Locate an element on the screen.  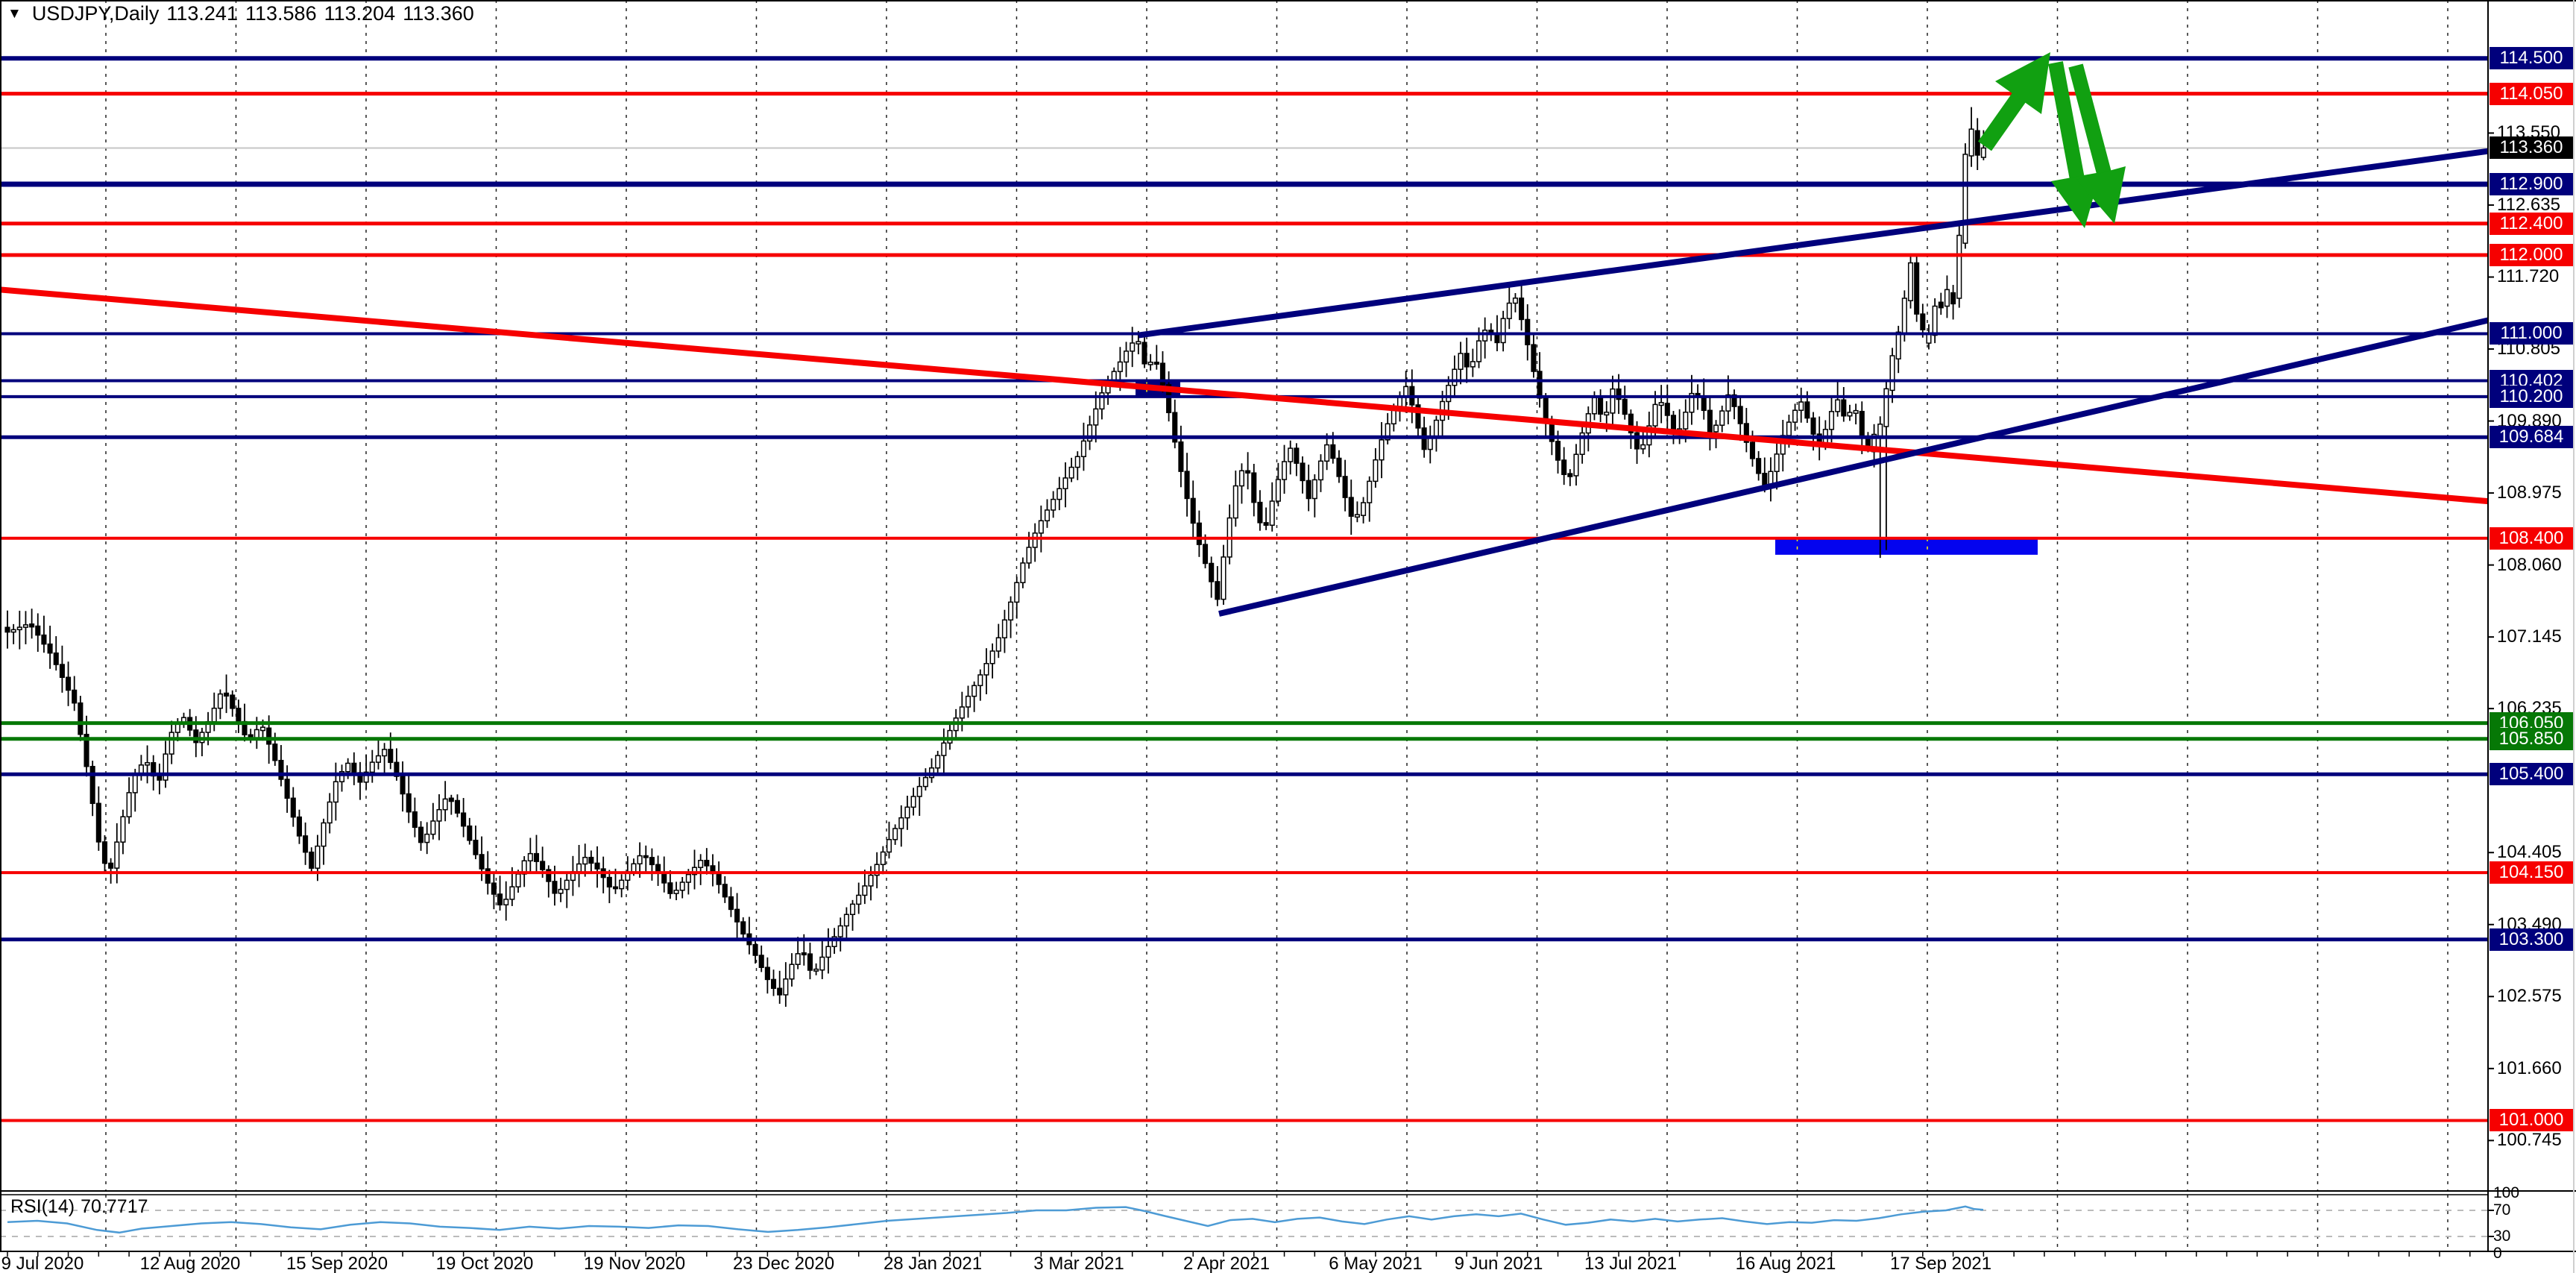
symbol-dropdown-icon: ▼ is located at coordinates (14, 14).